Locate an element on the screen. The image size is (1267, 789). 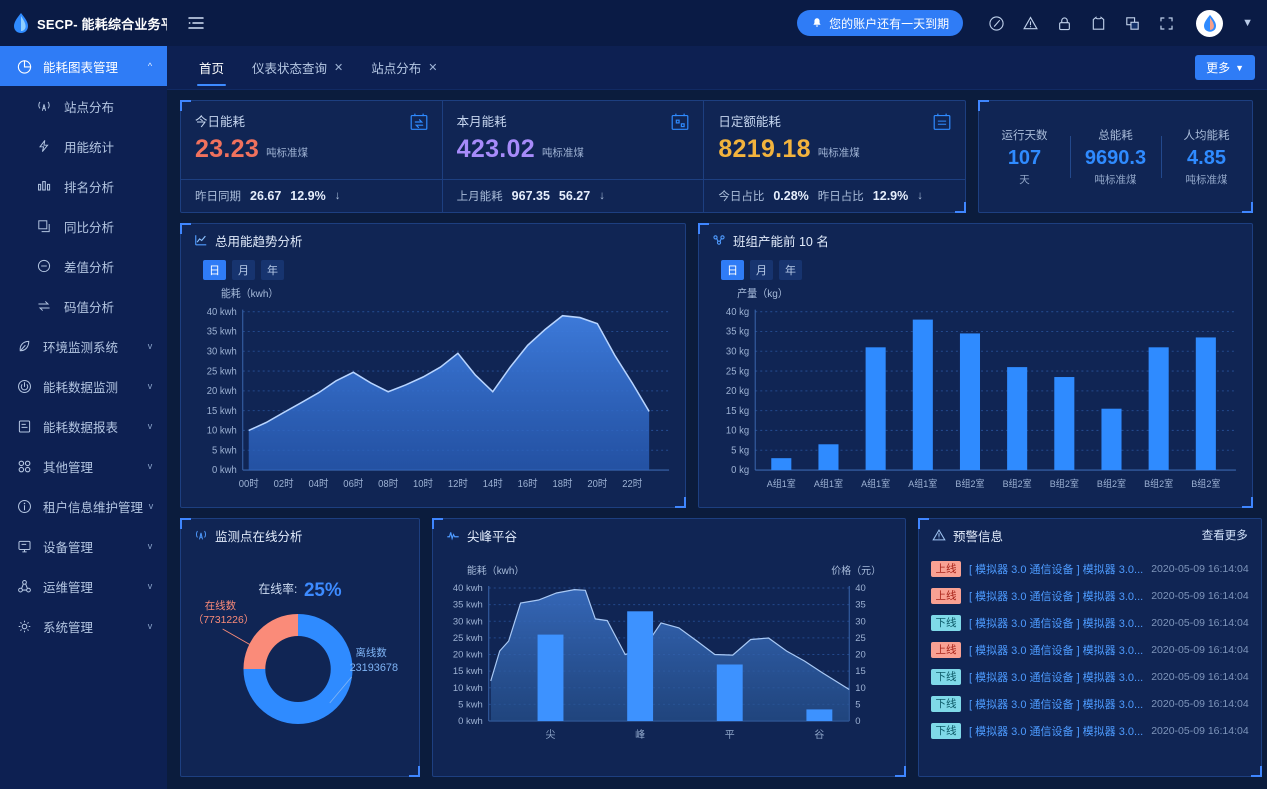
more-button: 更多 ▼ is located at coordinates (1225, 67).